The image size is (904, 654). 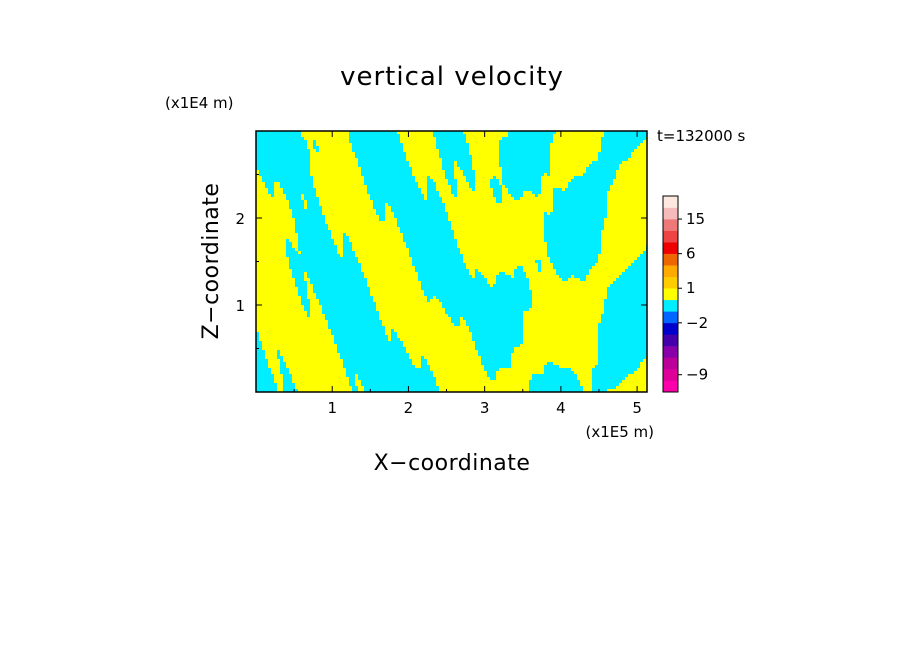 I want to click on colorbar-band, so click(x=670, y=305).